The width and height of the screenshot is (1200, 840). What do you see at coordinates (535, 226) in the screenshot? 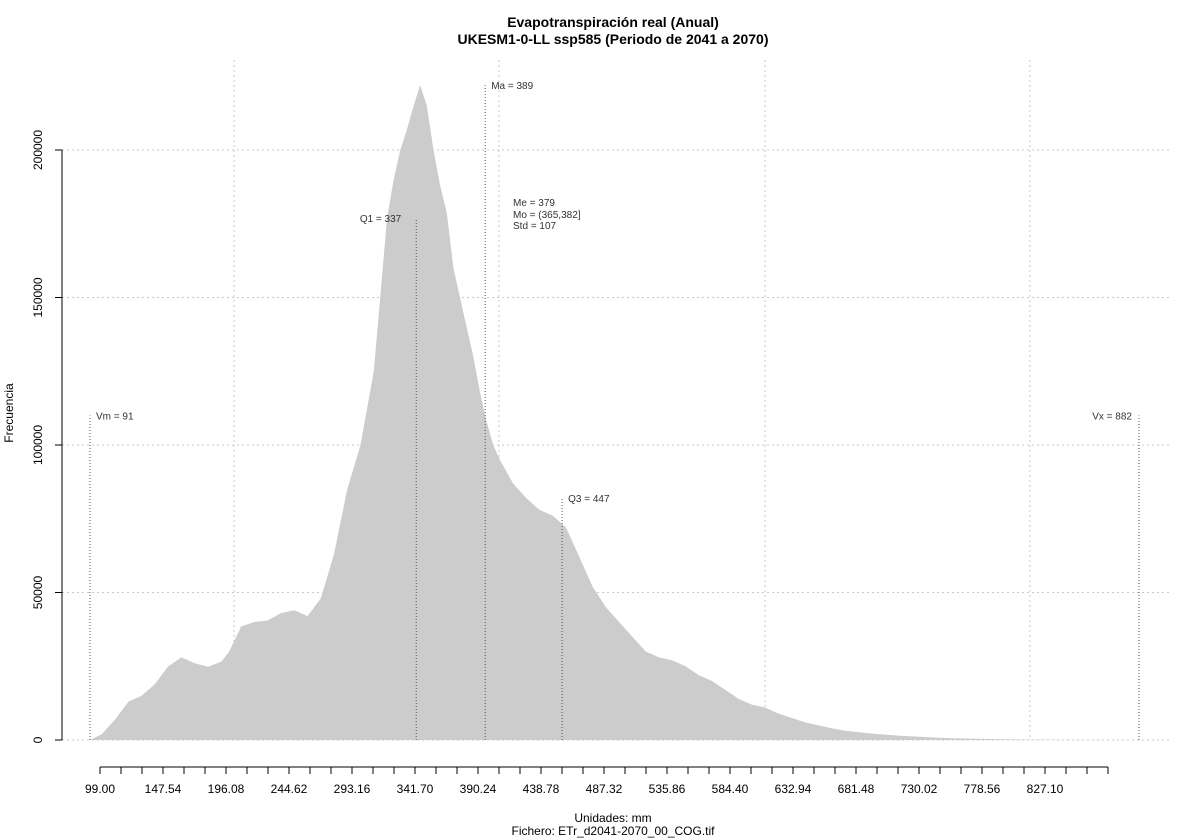
I see `stat-std: Std = 107` at bounding box center [535, 226].